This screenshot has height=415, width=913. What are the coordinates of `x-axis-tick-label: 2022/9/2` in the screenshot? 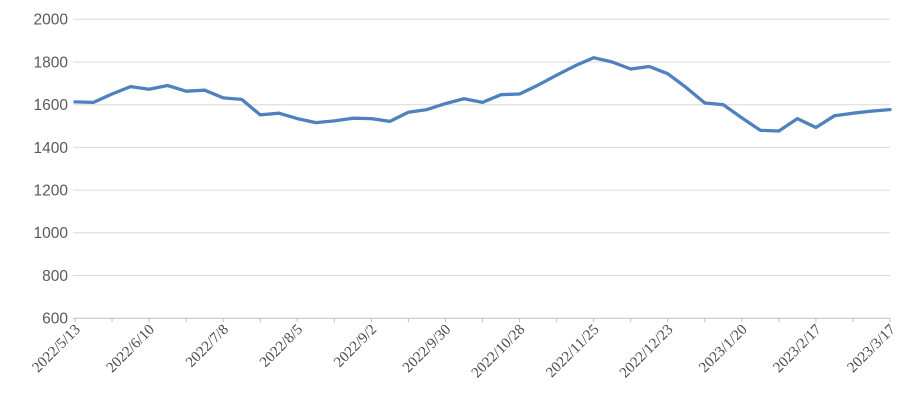 It's located at (355, 346).